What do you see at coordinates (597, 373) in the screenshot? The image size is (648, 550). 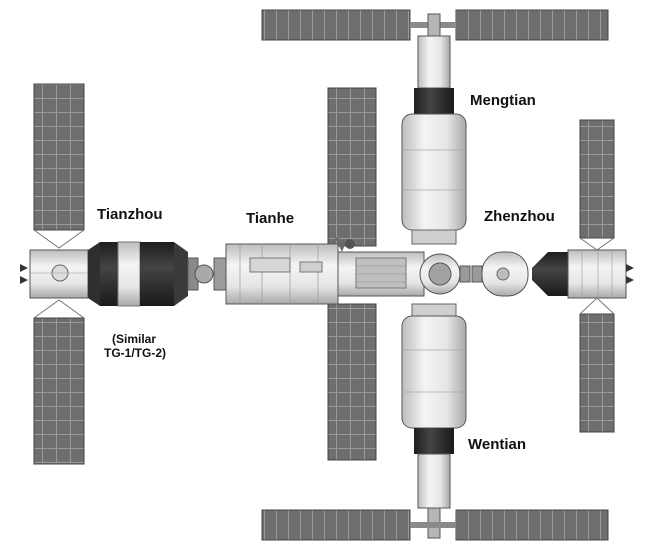 I see `zhenzhou-solar-array-bottom` at bounding box center [597, 373].